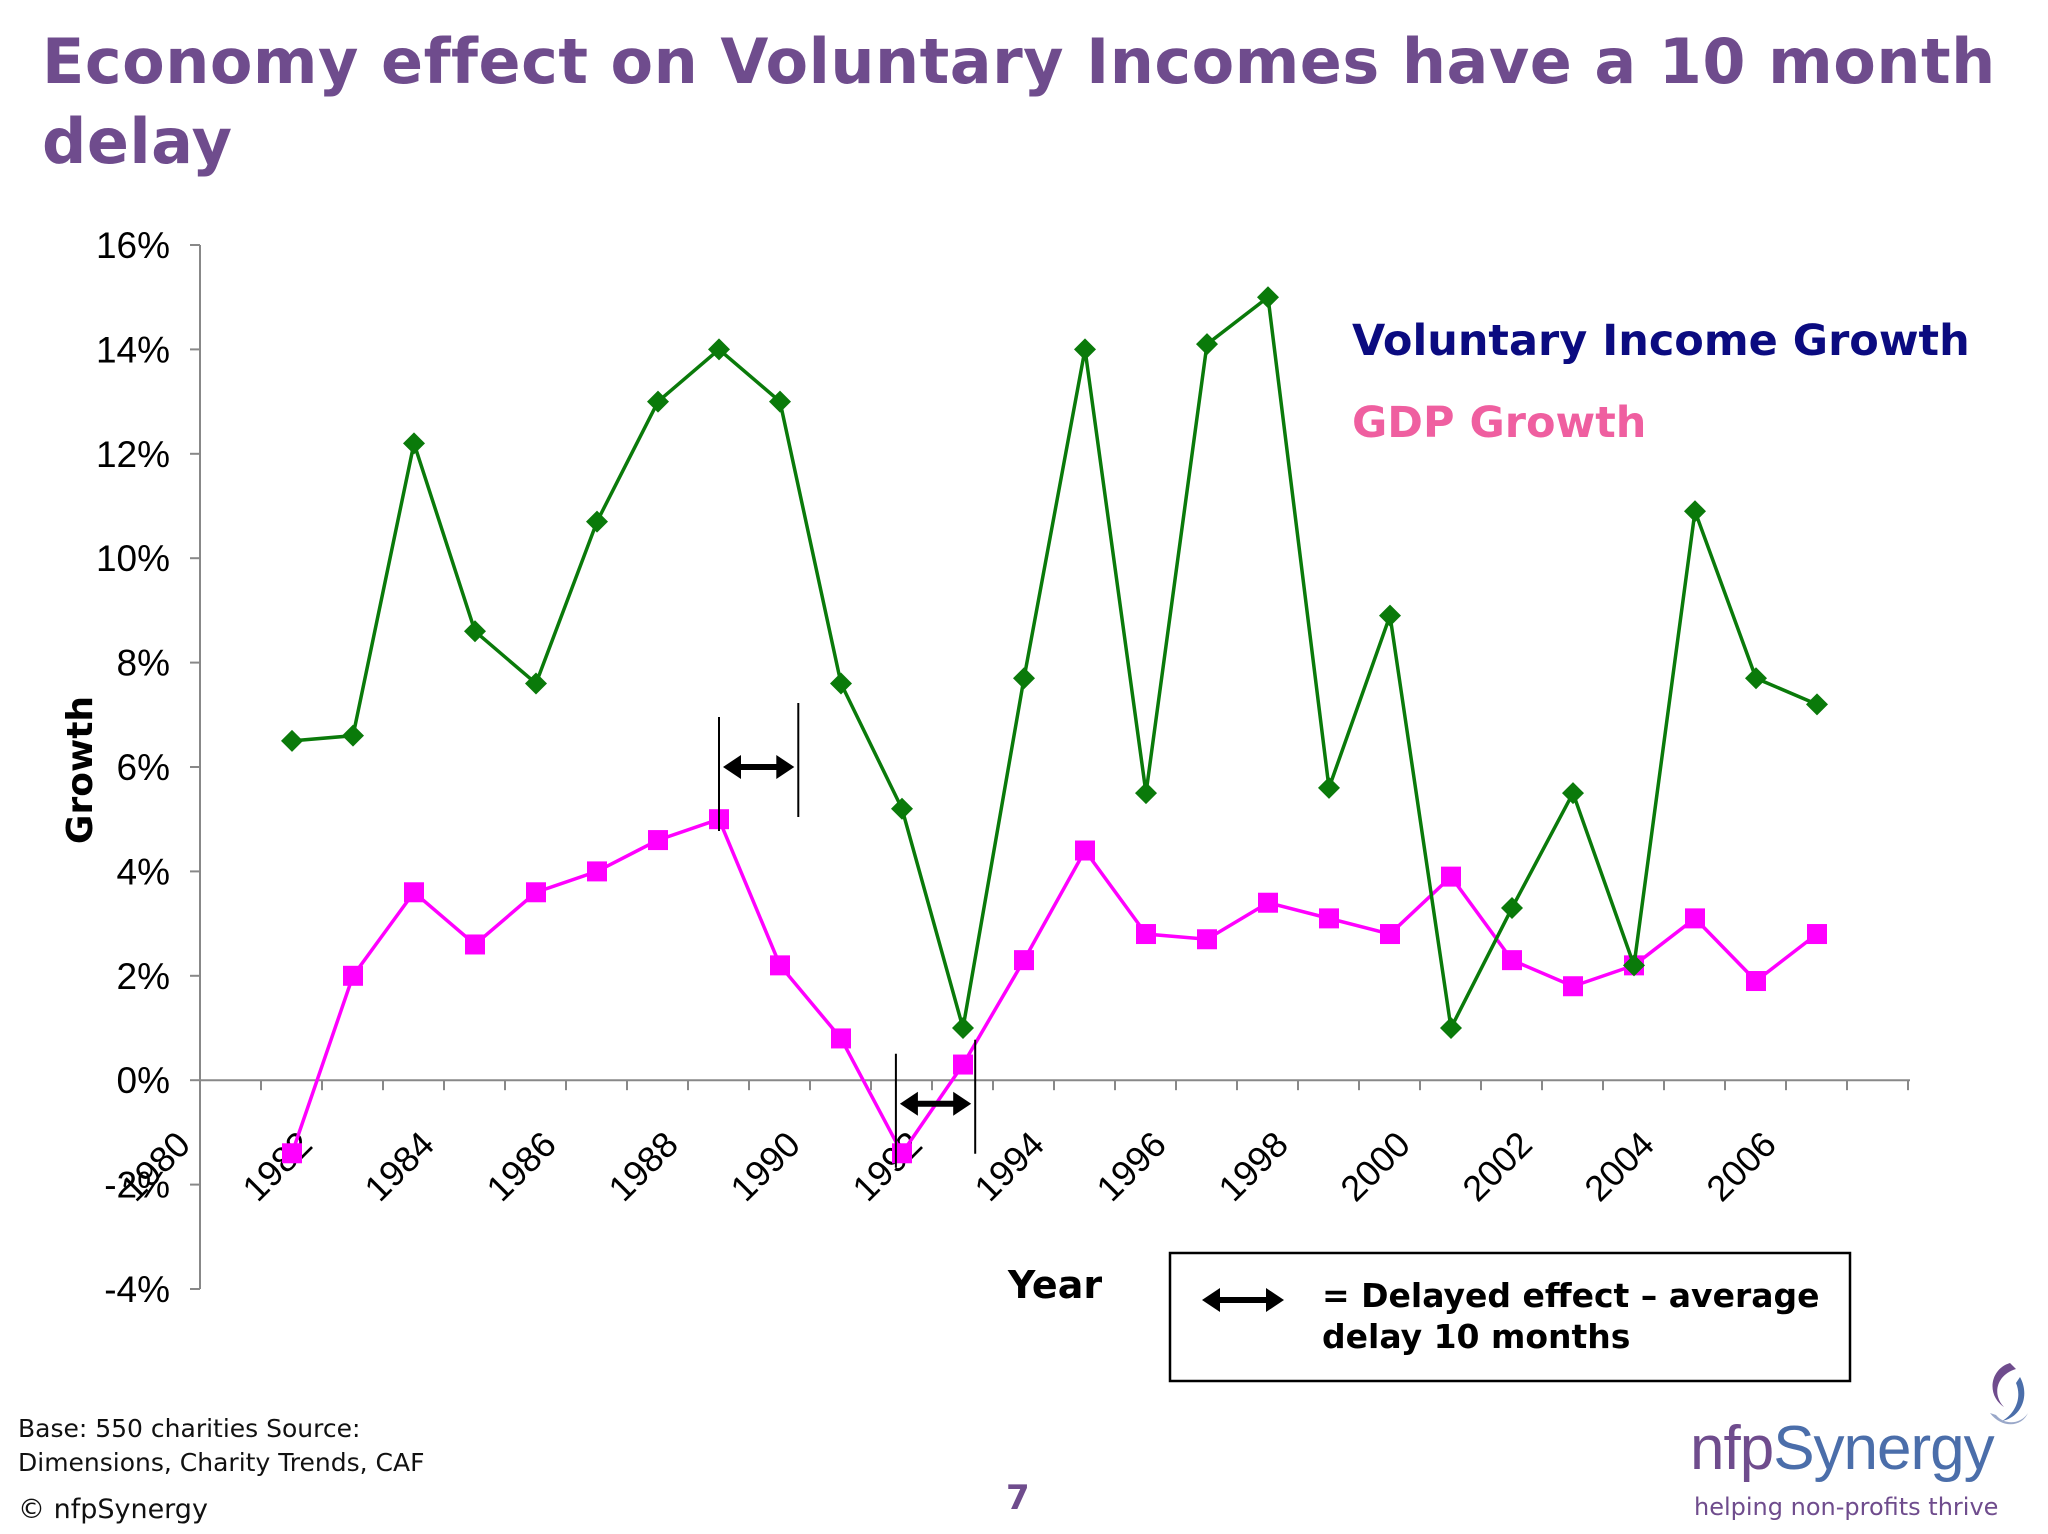 The image size is (2048, 1534). What do you see at coordinates (785, 767) in the screenshot?
I see `delay-arrow-1-head-right` at bounding box center [785, 767].